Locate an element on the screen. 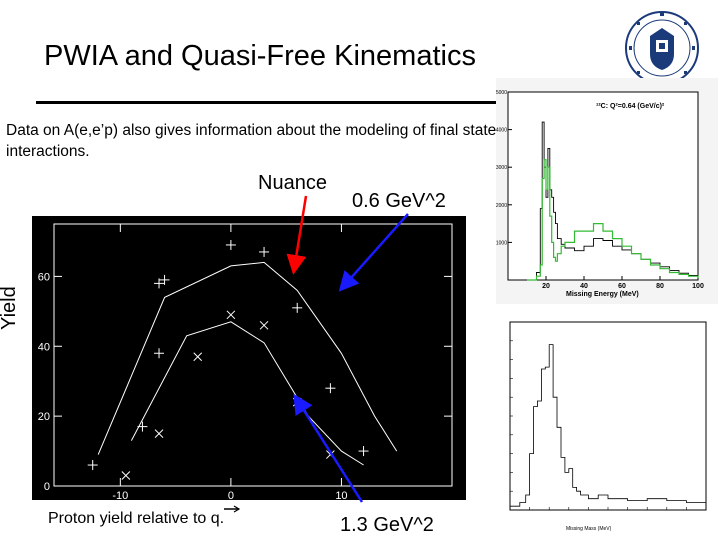  proton-yield-label: Proton yield relative to q. is located at coordinates (136, 518).